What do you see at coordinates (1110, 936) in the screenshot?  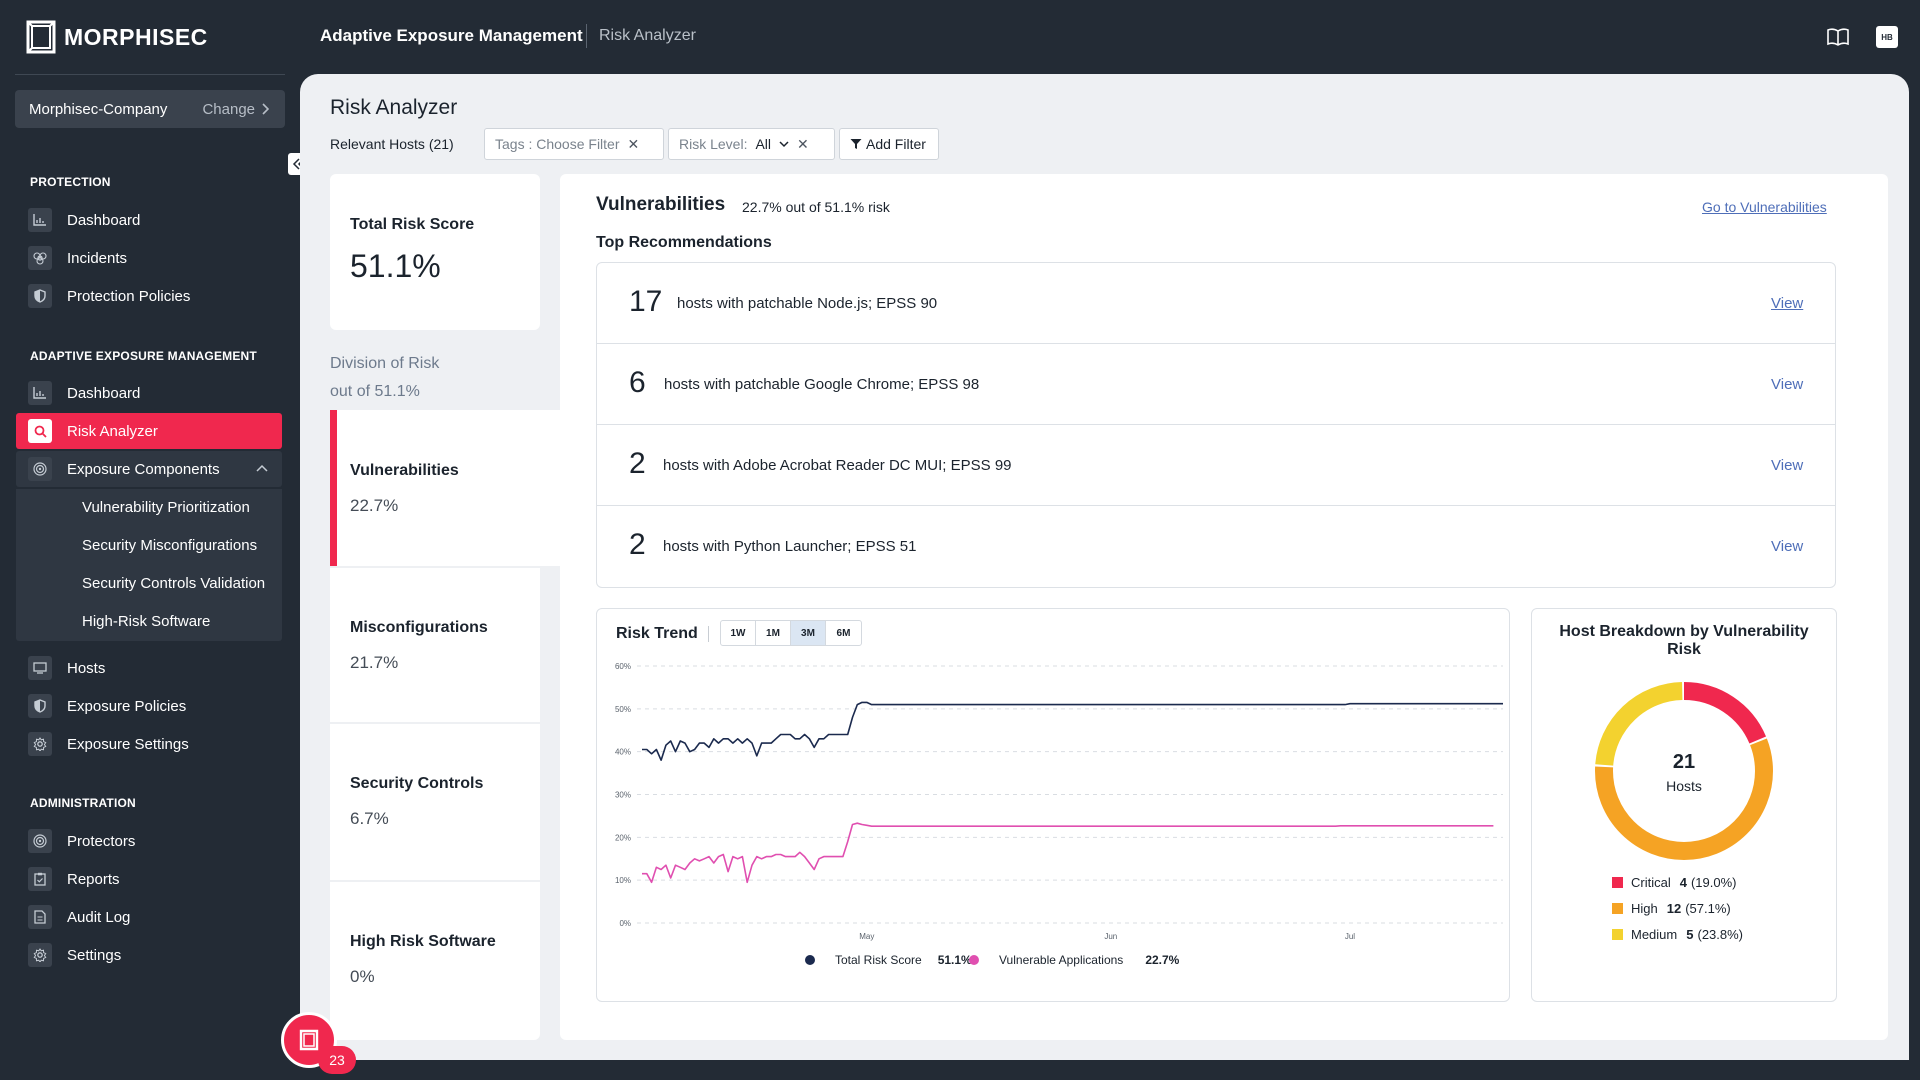 I see `x-tick-label: Jun` at bounding box center [1110, 936].